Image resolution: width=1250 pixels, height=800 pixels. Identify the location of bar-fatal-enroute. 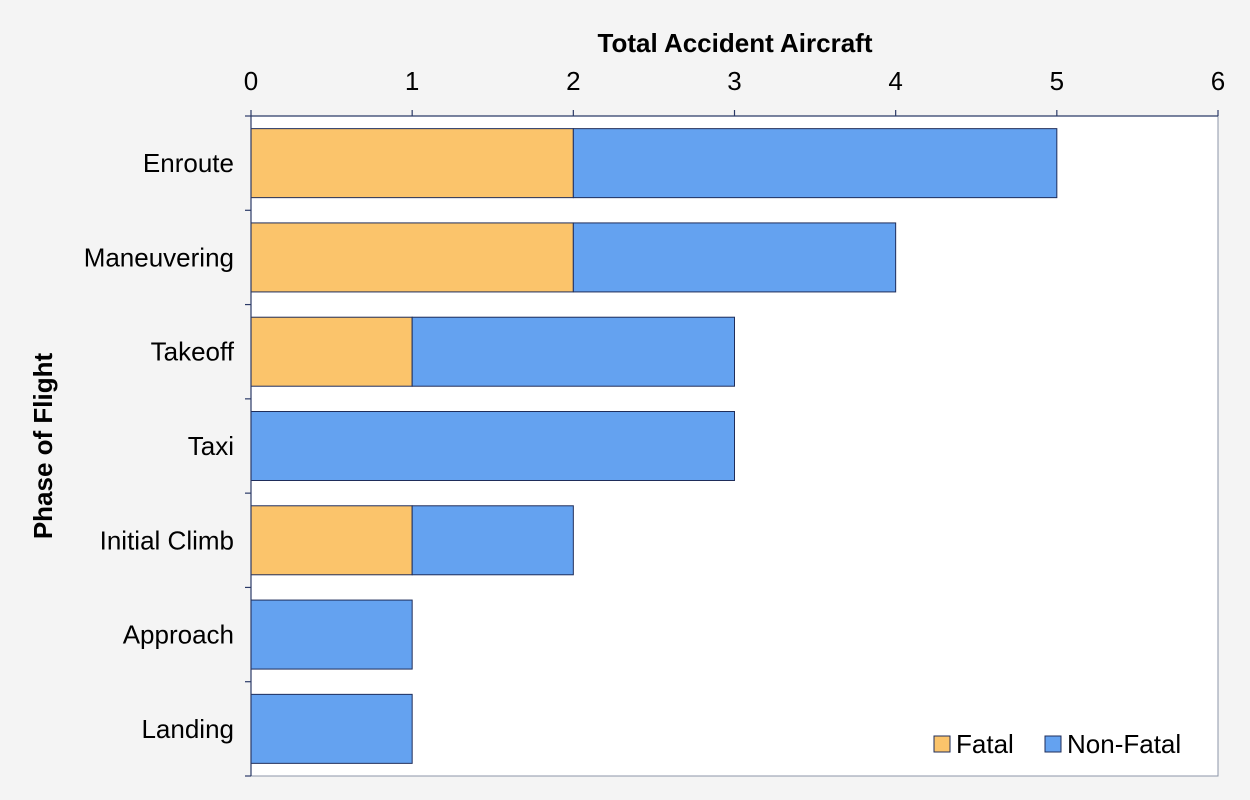
(412, 163).